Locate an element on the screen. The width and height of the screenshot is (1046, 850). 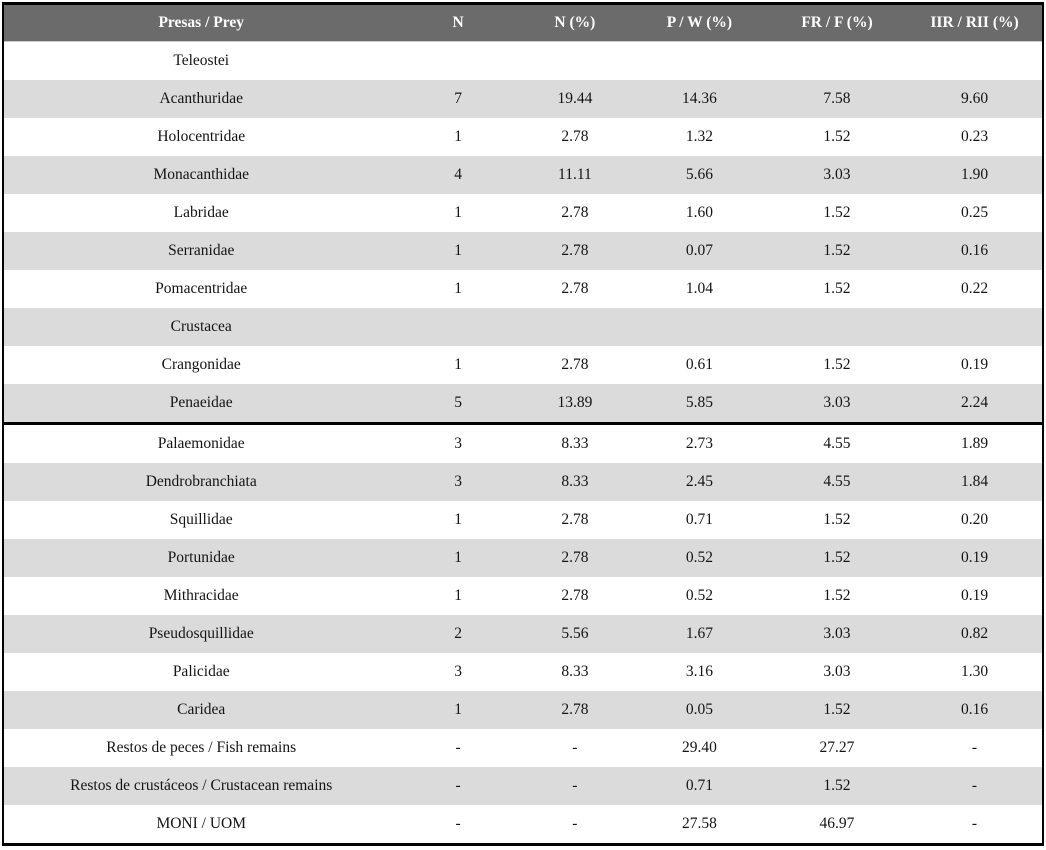
value-cell: 27.27 is located at coordinates (837, 748).